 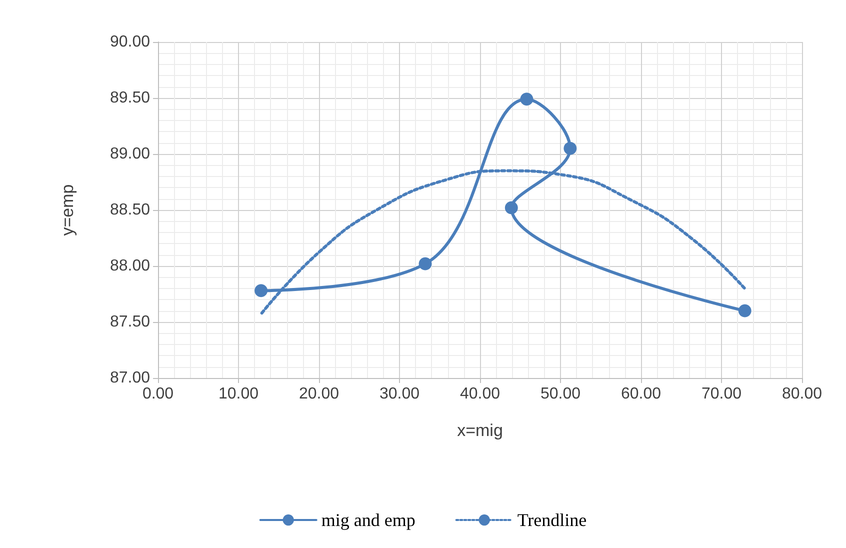 What do you see at coordinates (130, 378) in the screenshot?
I see `y-tick-label: 87.00` at bounding box center [130, 378].